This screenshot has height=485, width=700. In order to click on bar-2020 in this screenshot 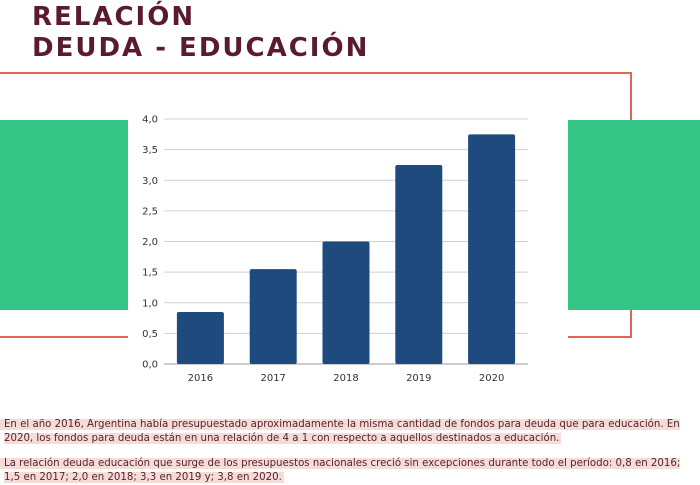, I will do `click(492, 249)`.